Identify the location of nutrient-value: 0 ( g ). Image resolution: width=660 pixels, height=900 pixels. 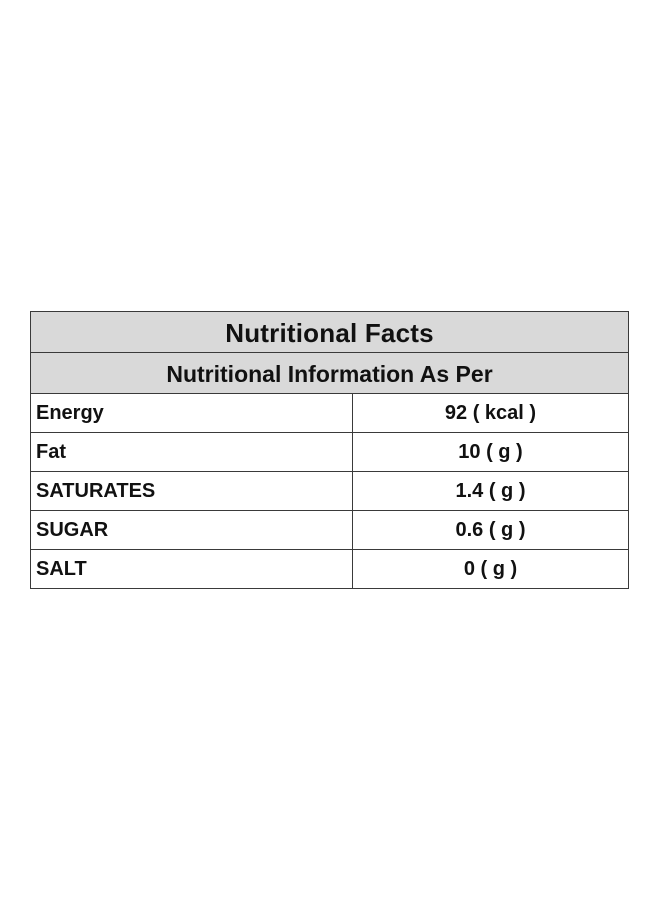
(490, 569).